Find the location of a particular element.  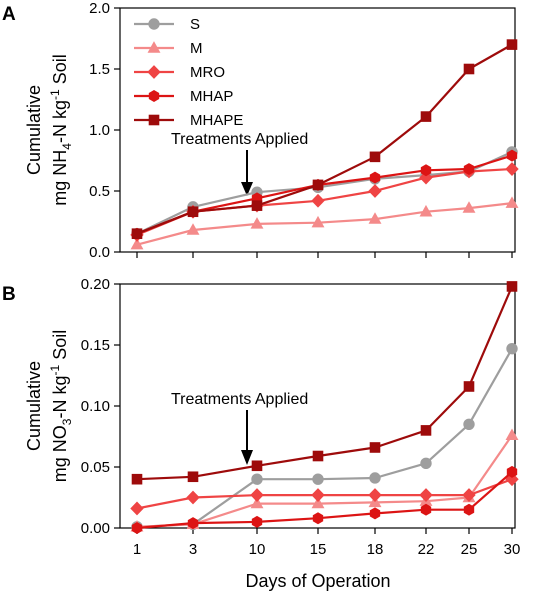

panel-a-ylabel-line1: Cumulative is located at coordinates (34, 130).